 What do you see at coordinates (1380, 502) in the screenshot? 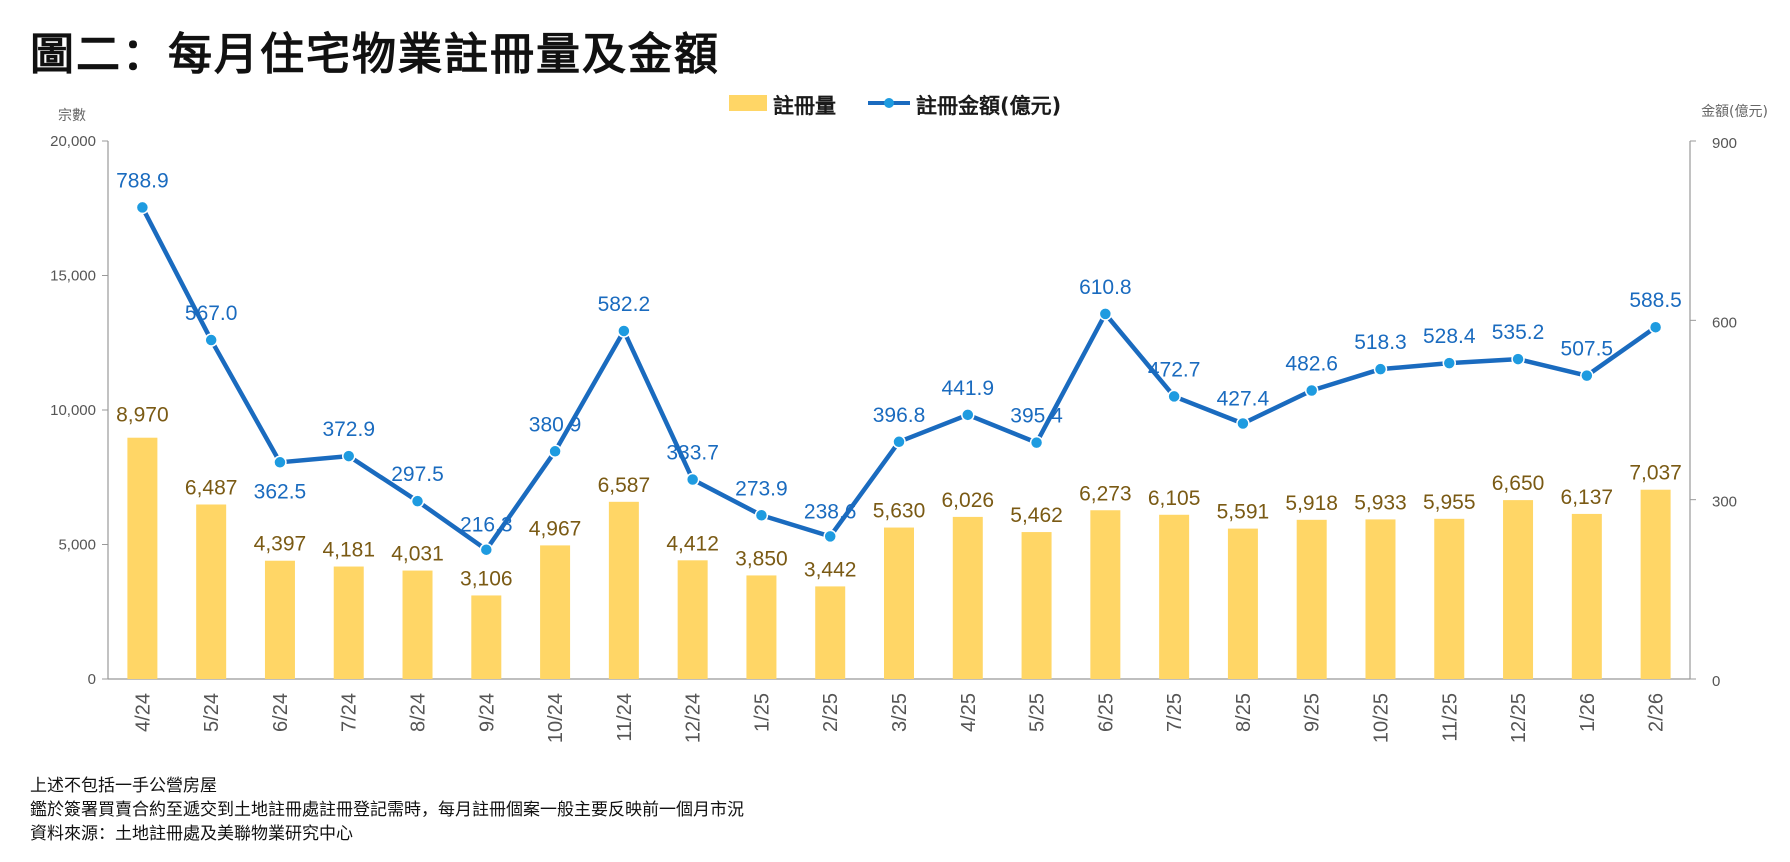
I see `bar-value-label: 5,933` at bounding box center [1380, 502].